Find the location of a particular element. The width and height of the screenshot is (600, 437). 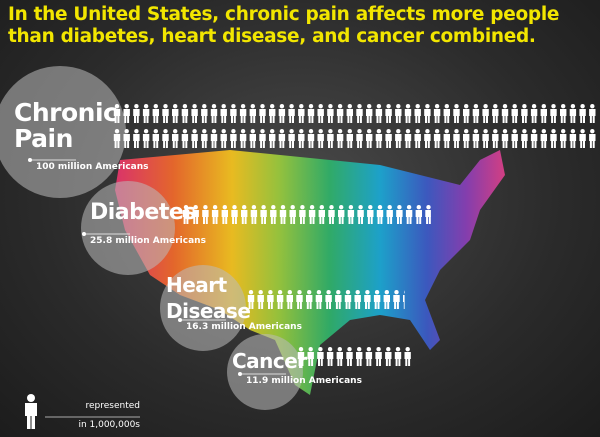

bubble is located at coordinates (203, 308).